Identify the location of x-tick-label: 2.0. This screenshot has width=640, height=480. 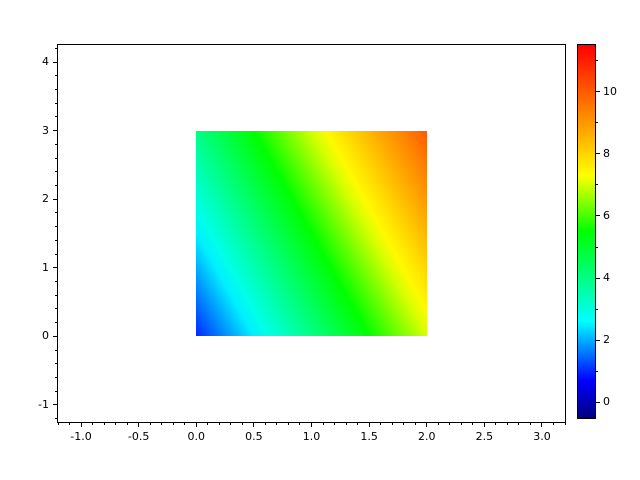
(426, 436).